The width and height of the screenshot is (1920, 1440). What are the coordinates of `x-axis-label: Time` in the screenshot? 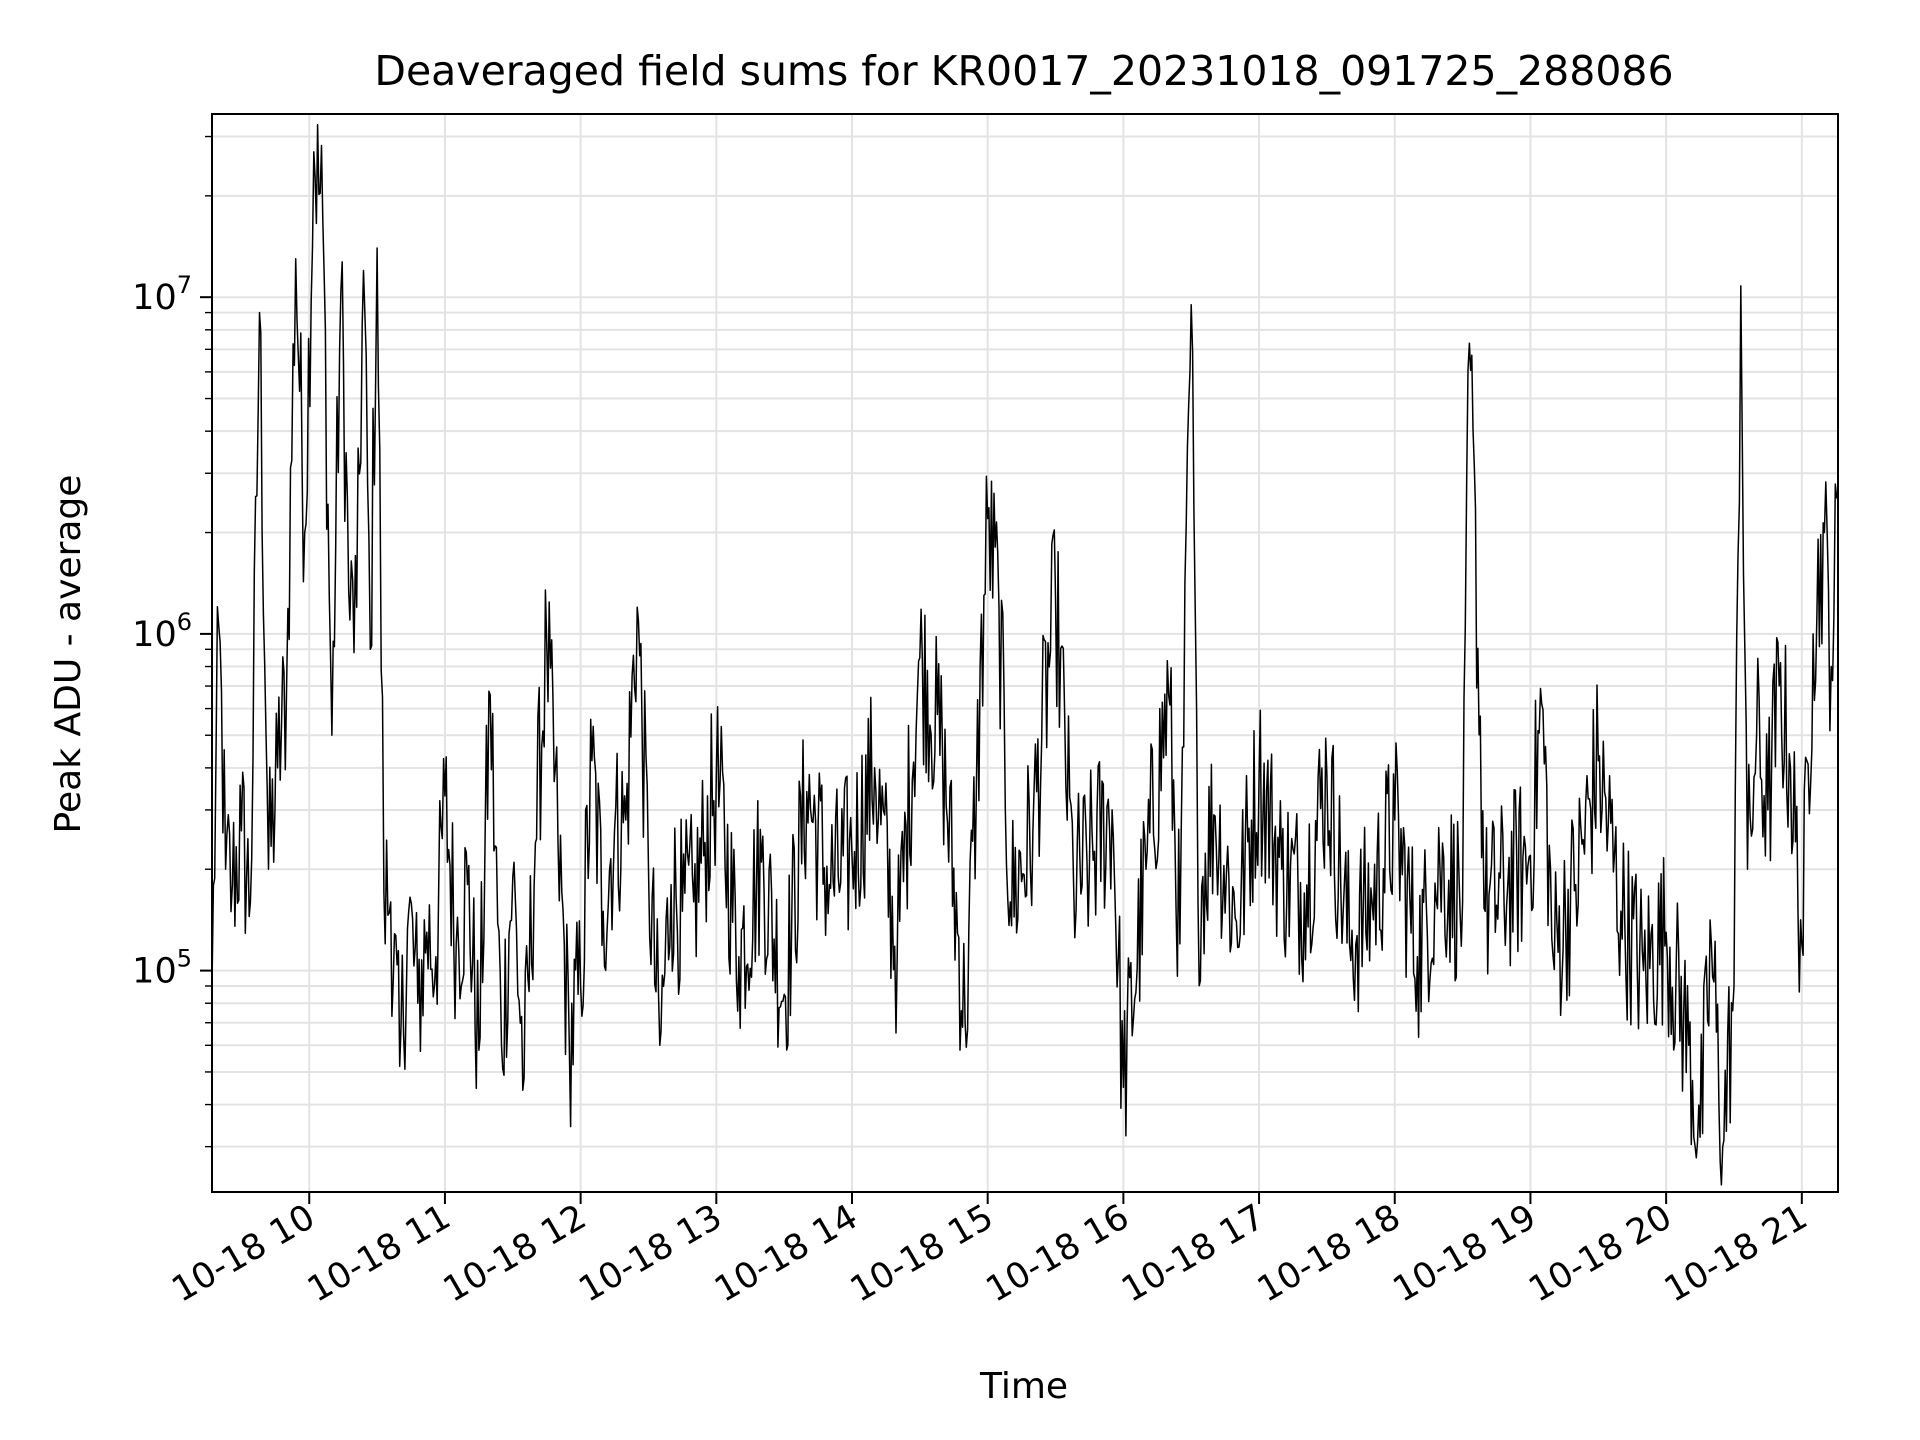 It's located at (1023, 1386).